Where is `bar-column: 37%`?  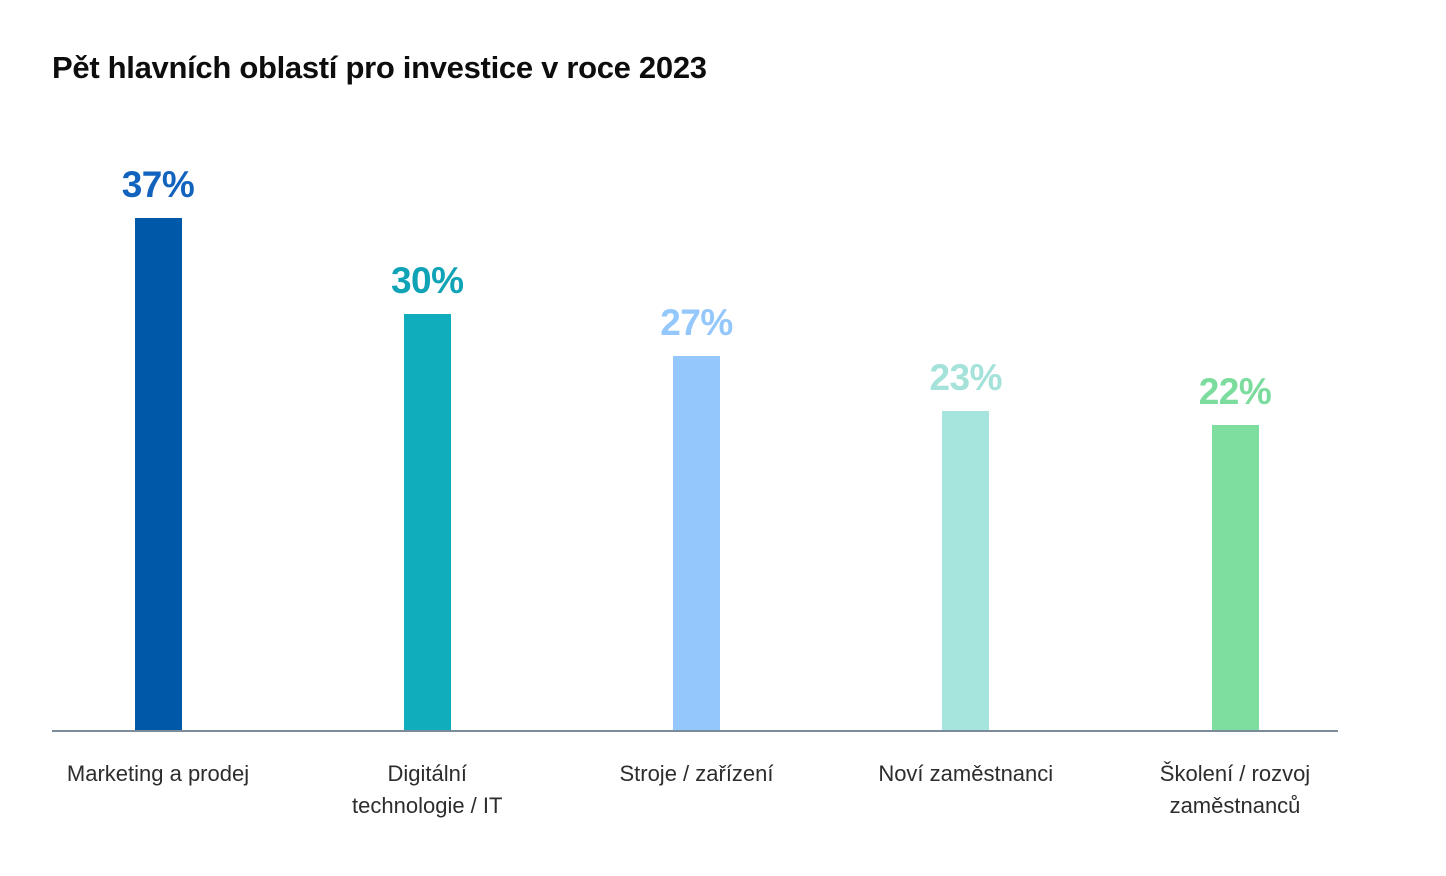 bar-column: 37% is located at coordinates (158, 365).